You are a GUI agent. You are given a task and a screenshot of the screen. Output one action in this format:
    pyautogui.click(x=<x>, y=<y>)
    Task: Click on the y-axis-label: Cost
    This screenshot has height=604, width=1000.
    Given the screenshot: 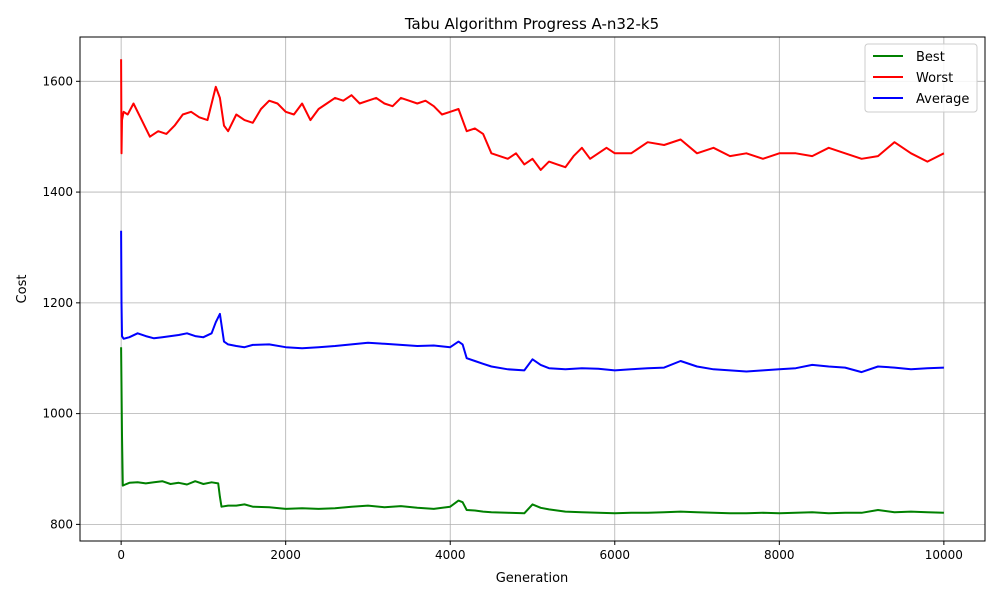 What is the action you would take?
    pyautogui.click(x=22, y=289)
    